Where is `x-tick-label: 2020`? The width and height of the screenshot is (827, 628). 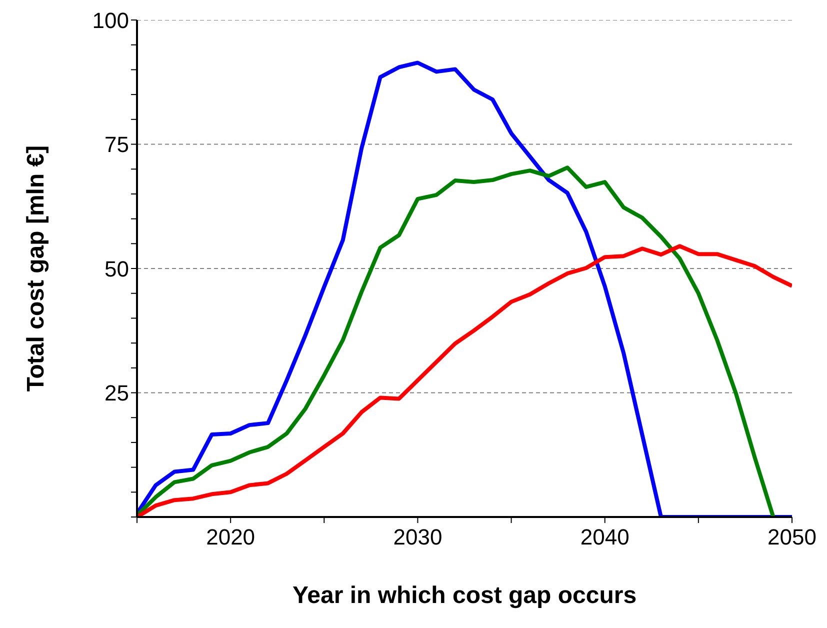
x-tick-label: 2020 is located at coordinates (231, 537).